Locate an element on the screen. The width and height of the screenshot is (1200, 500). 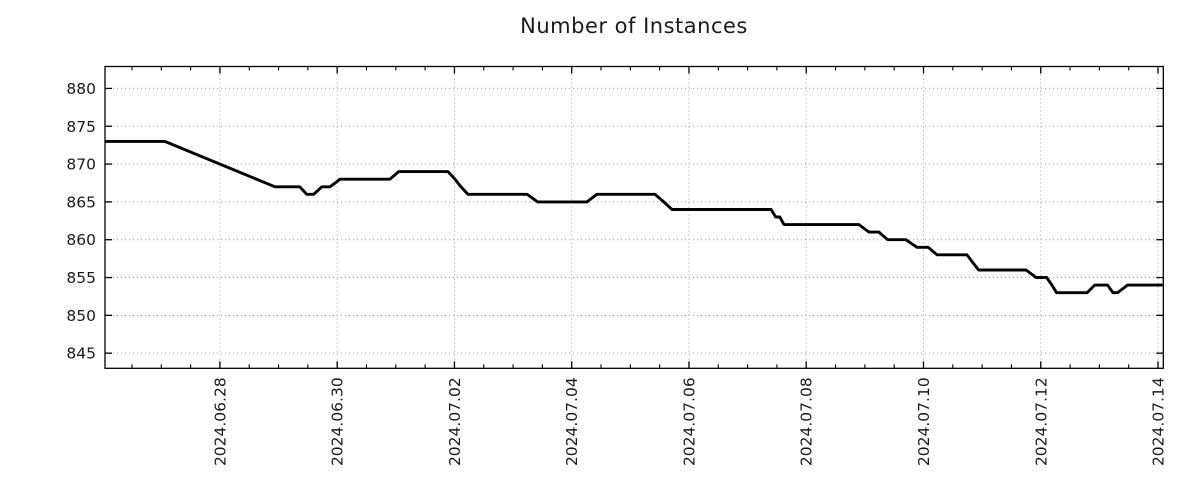
chart-title: Number of Instances is located at coordinates (634, 26).